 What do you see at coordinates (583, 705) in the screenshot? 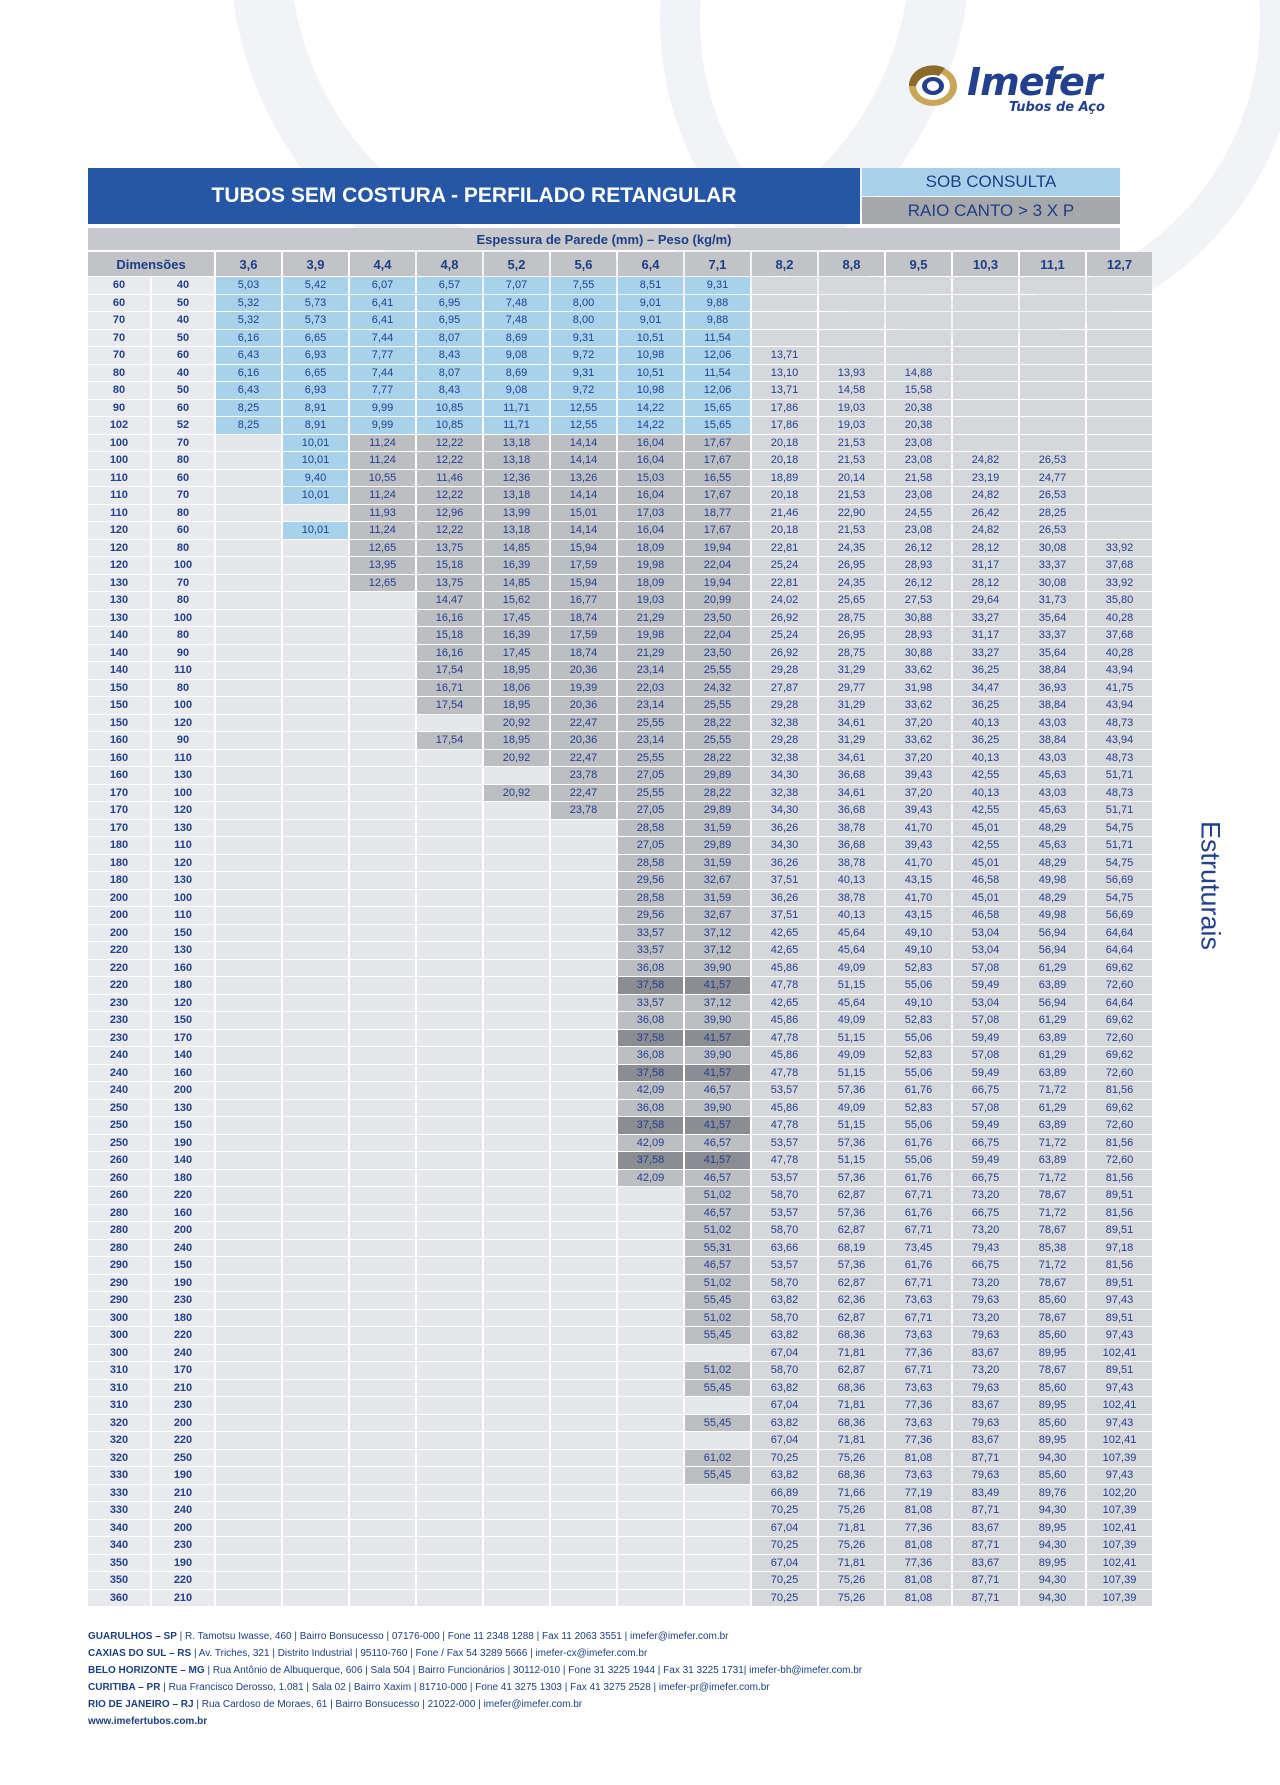
I see `weight-cell: 20,36` at bounding box center [583, 705].